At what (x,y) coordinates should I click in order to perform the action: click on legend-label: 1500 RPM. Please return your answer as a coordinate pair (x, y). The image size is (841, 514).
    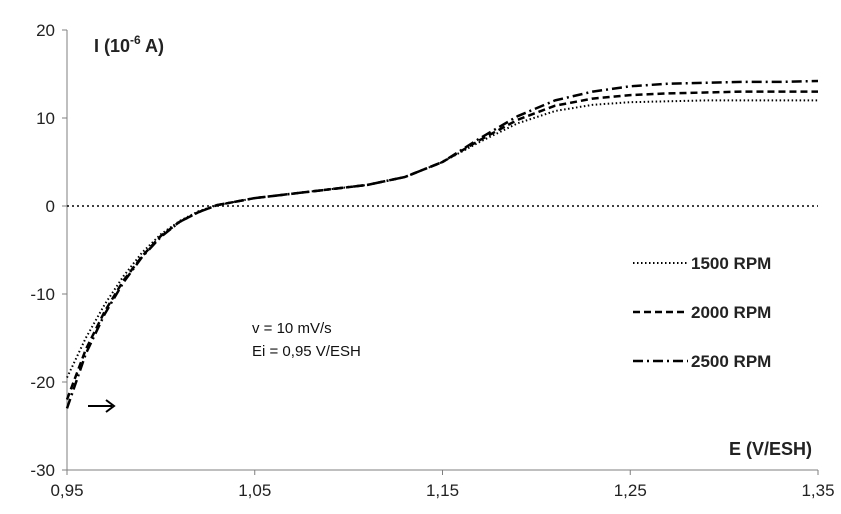
    Looking at the image, I should click on (731, 263).